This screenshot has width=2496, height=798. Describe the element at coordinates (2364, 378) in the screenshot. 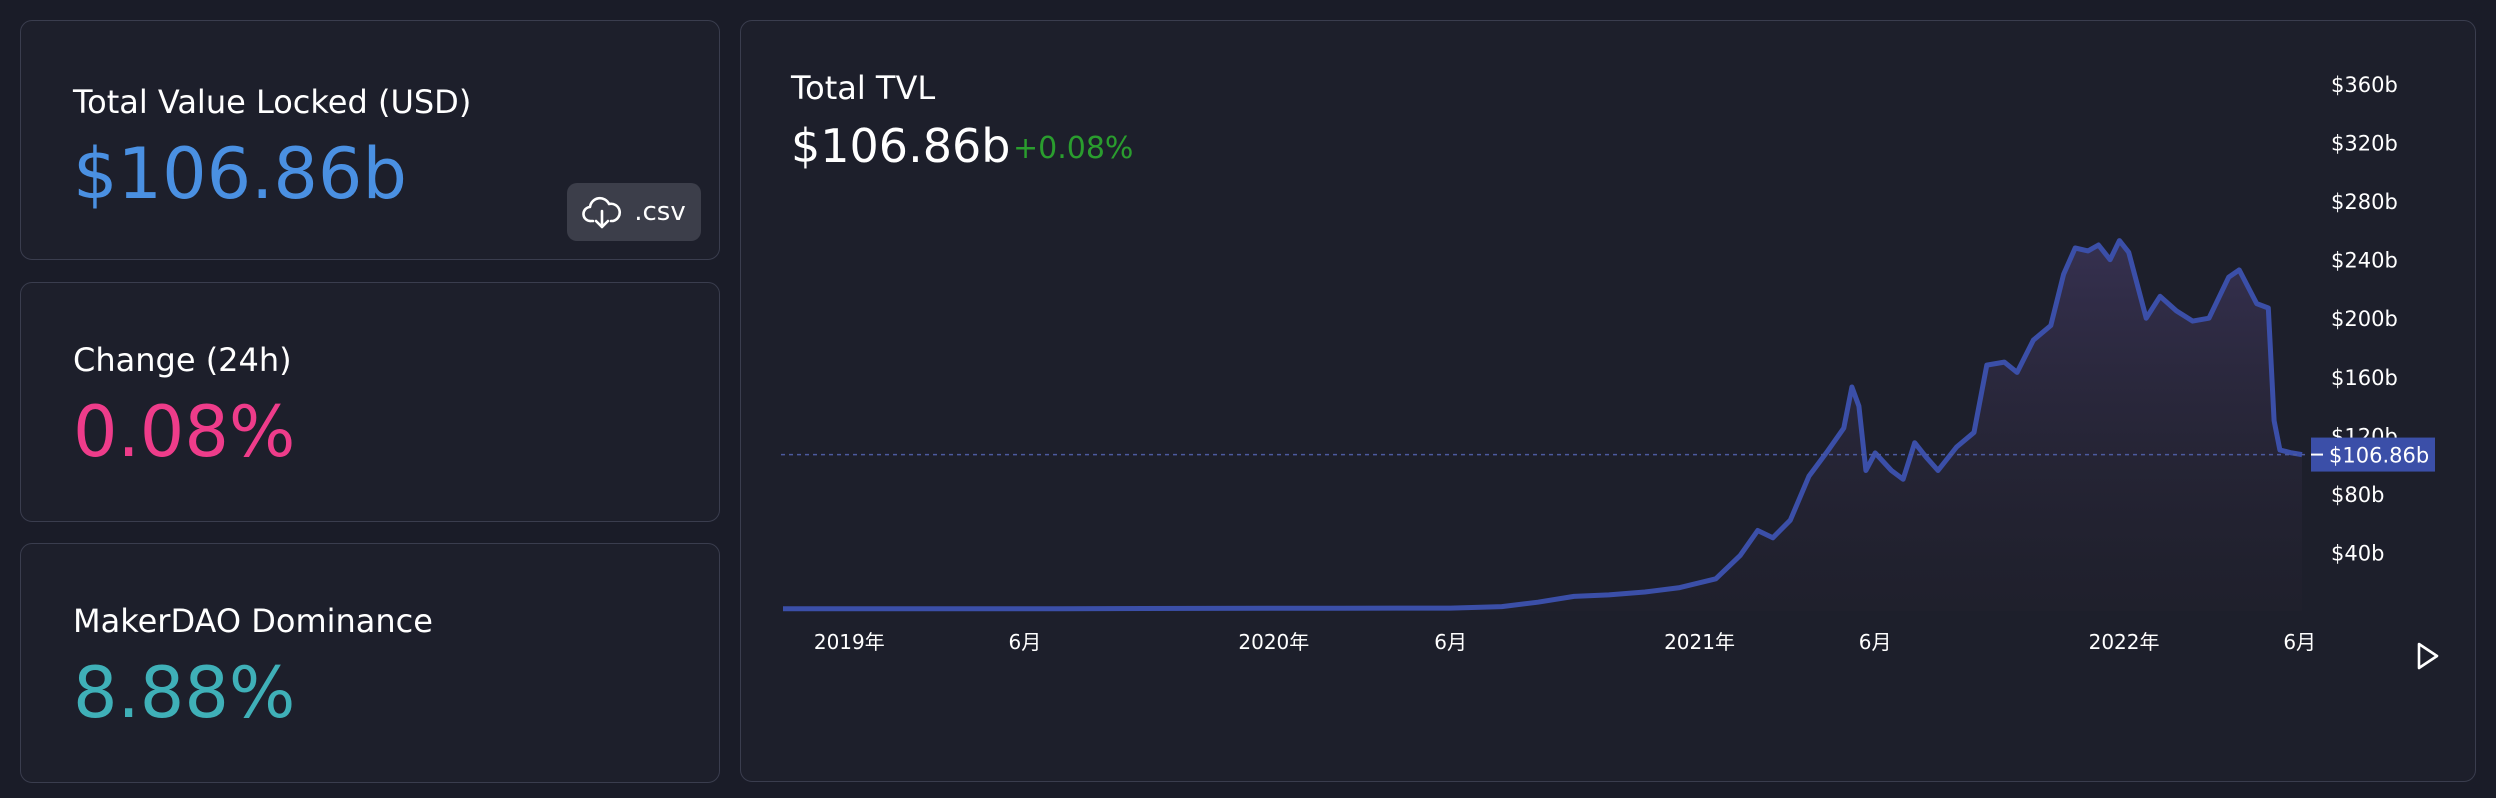

I see `y-tick-label: $160b` at that location.